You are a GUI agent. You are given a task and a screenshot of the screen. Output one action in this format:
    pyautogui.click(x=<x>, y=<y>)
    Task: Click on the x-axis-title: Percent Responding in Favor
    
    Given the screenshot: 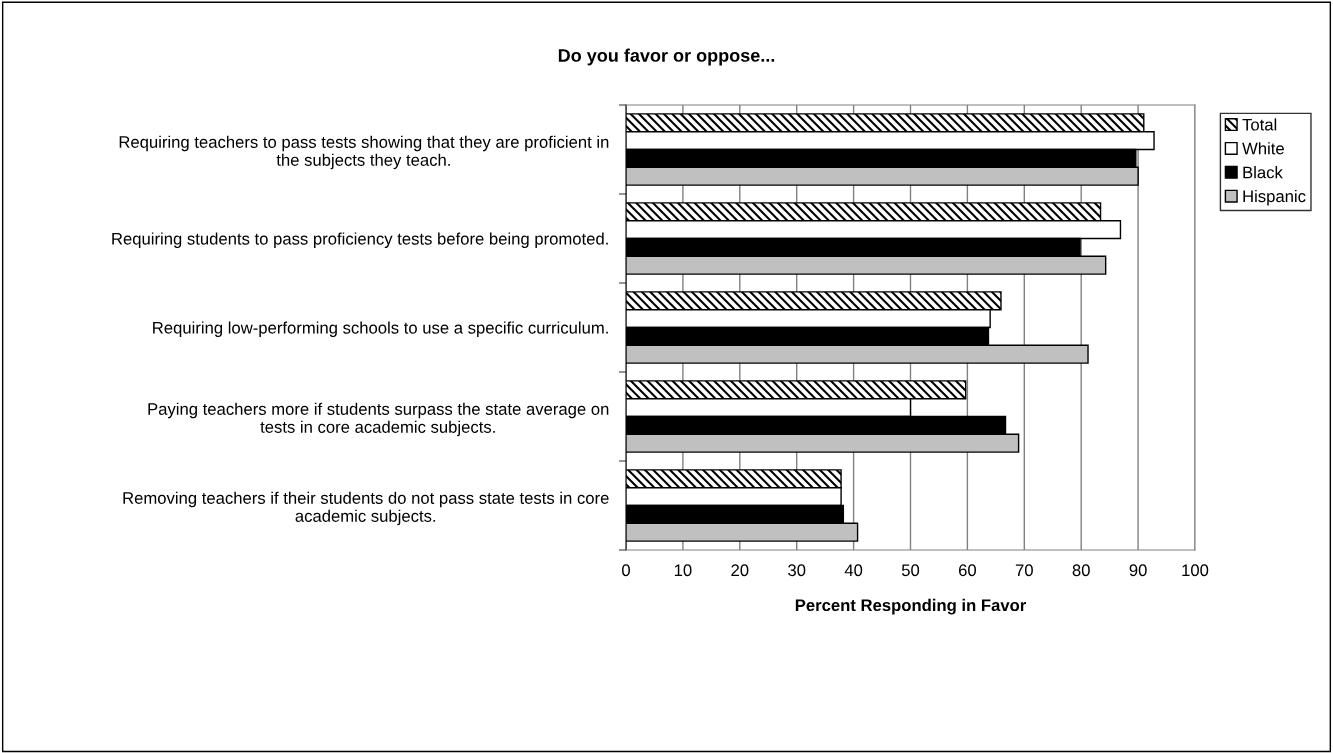 What is the action you would take?
    pyautogui.click(x=911, y=606)
    